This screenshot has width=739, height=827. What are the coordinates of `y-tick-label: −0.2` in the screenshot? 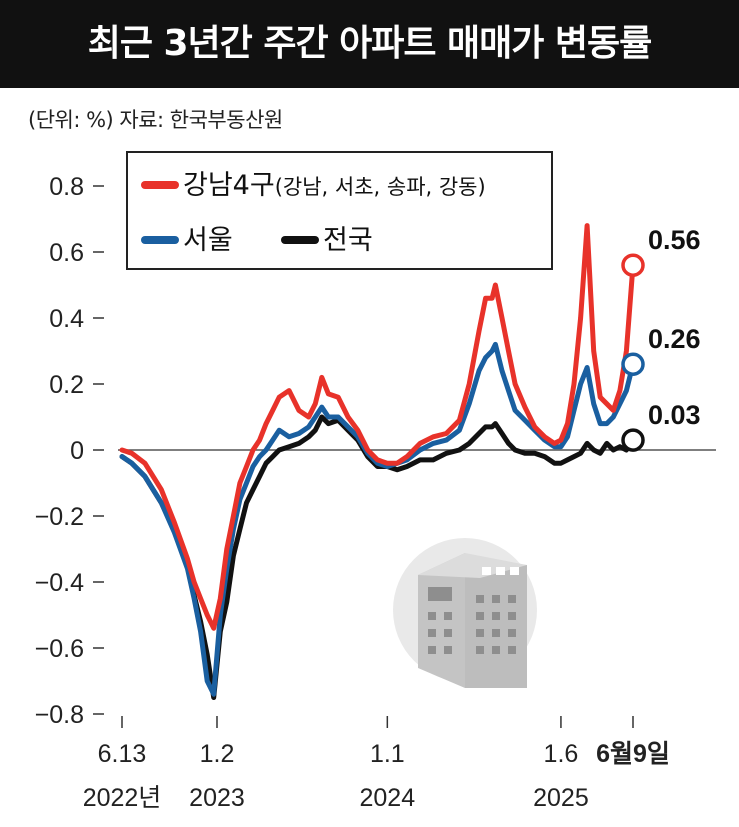 It's located at (59, 517).